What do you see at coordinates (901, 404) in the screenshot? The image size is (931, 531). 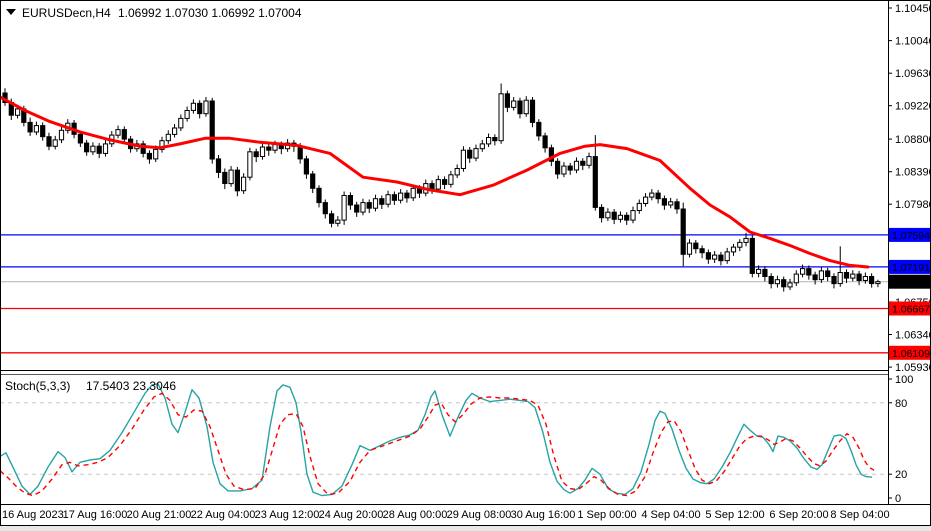 I see `stoch-tick-label: 80` at bounding box center [901, 404].